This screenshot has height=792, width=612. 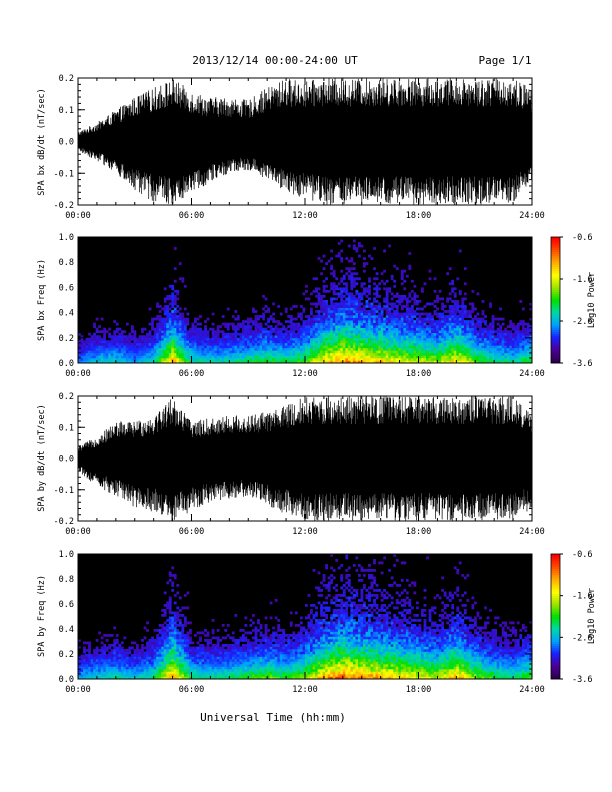 What do you see at coordinates (582, 280) in the screenshot?
I see `colorbar-tick-label: -1.6` at bounding box center [582, 280].